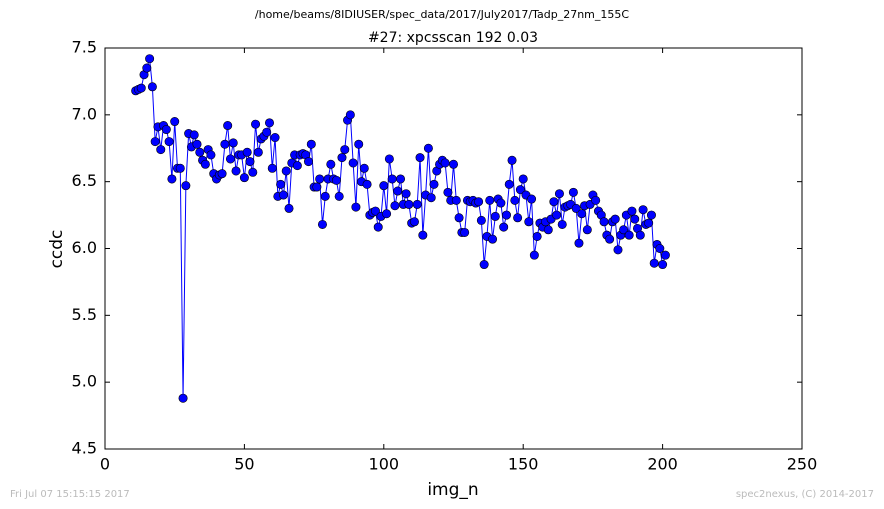 The width and height of the screenshot is (884, 509). Describe the element at coordinates (805, 494) in the screenshot. I see `footer-right: spec2nexus, (C) 2014-2017` at that location.